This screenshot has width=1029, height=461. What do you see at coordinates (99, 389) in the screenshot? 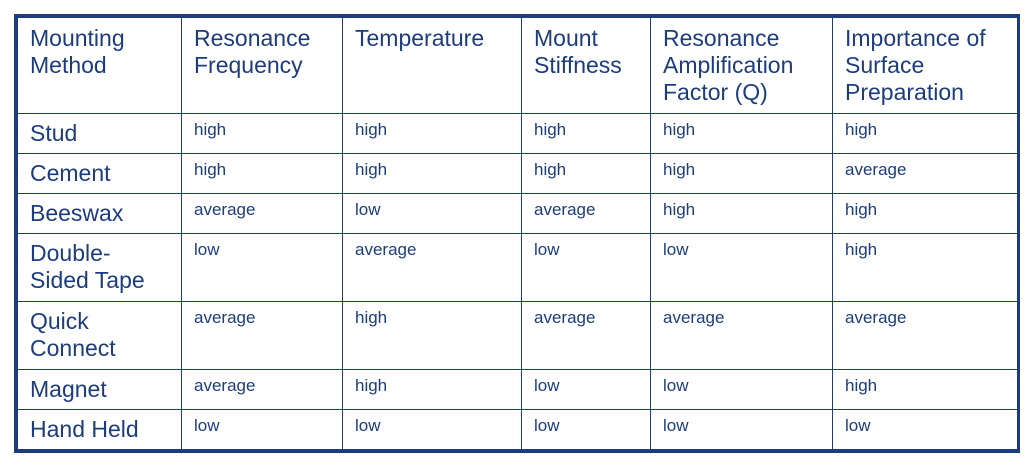
I see `row-label-magnet: Magnet` at bounding box center [99, 389].